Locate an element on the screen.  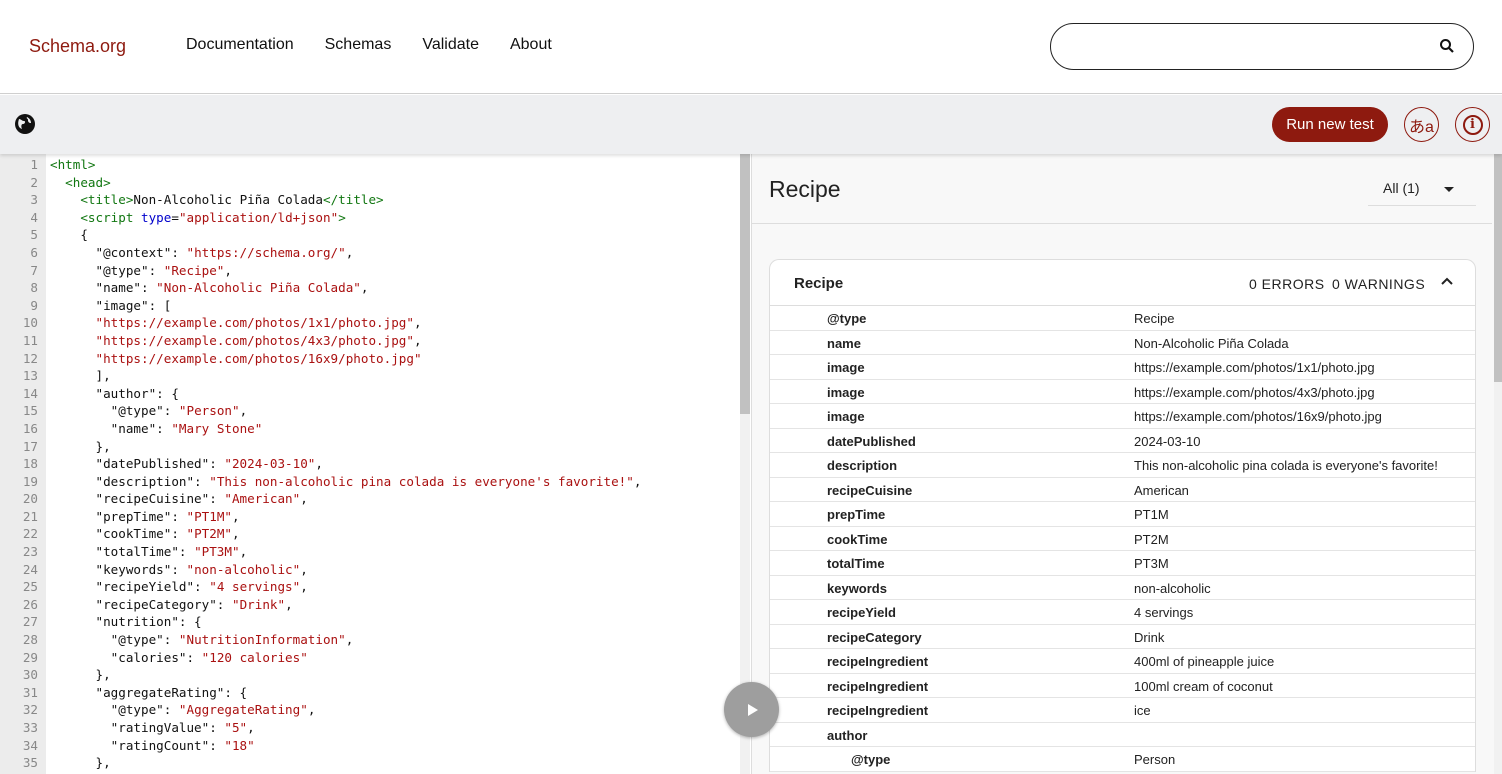
code-line: 30 }, is located at coordinates (320, 675).